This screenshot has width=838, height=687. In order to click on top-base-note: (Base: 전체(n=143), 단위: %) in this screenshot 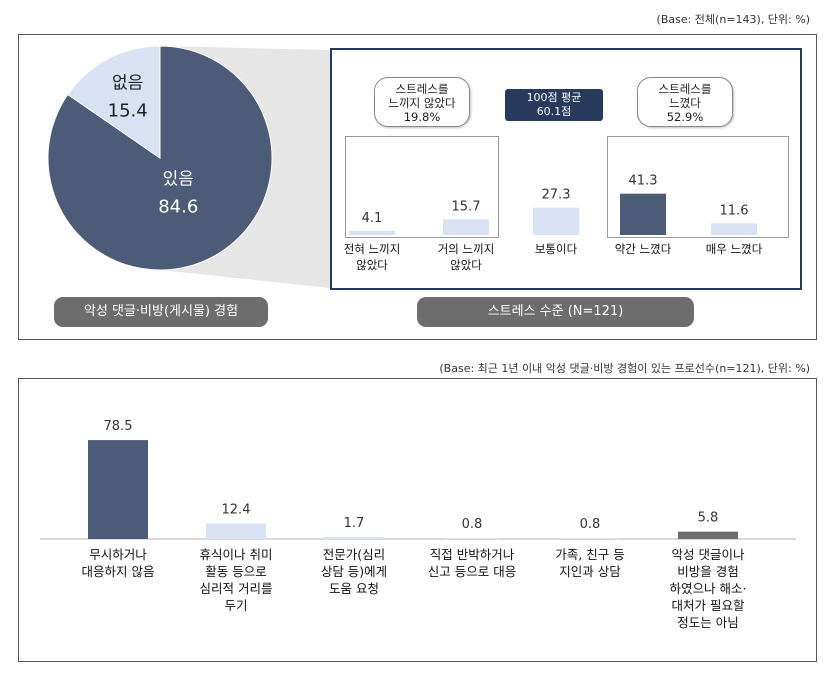, I will do `click(733, 19)`.